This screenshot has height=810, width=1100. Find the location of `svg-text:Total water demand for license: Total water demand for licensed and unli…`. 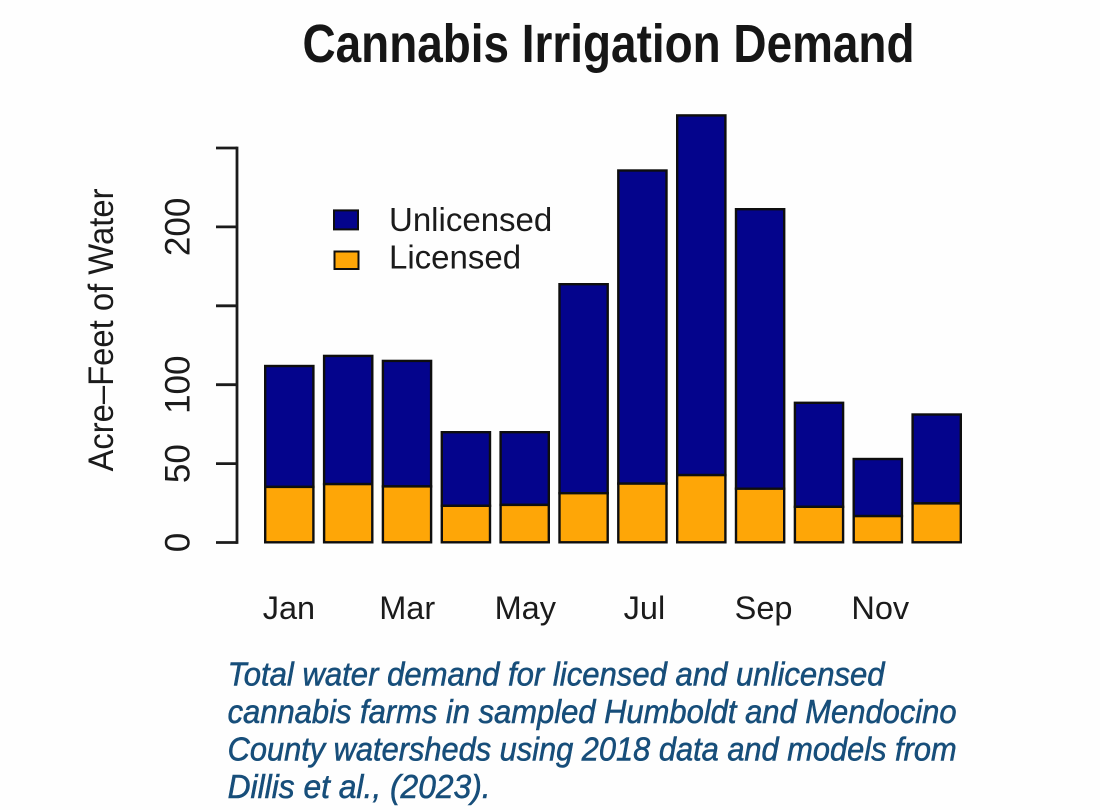

svg-text:Total water demand for license: Total water demand for licensed and unli… is located at coordinates (557, 674).